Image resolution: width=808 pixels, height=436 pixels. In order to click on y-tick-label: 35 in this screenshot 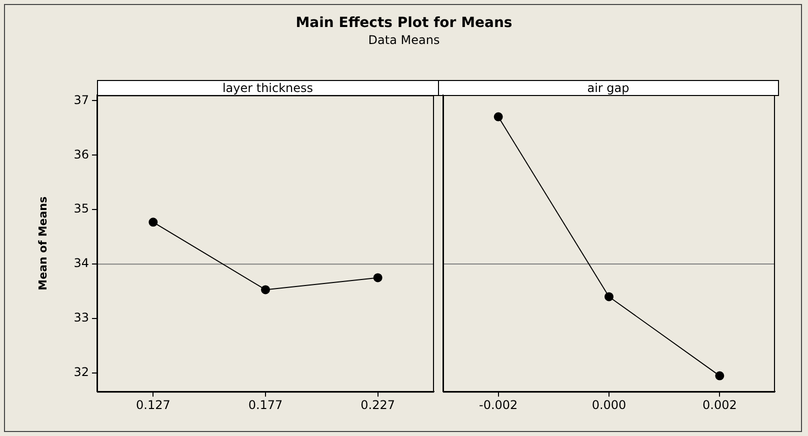, I will do `click(81, 209)`.